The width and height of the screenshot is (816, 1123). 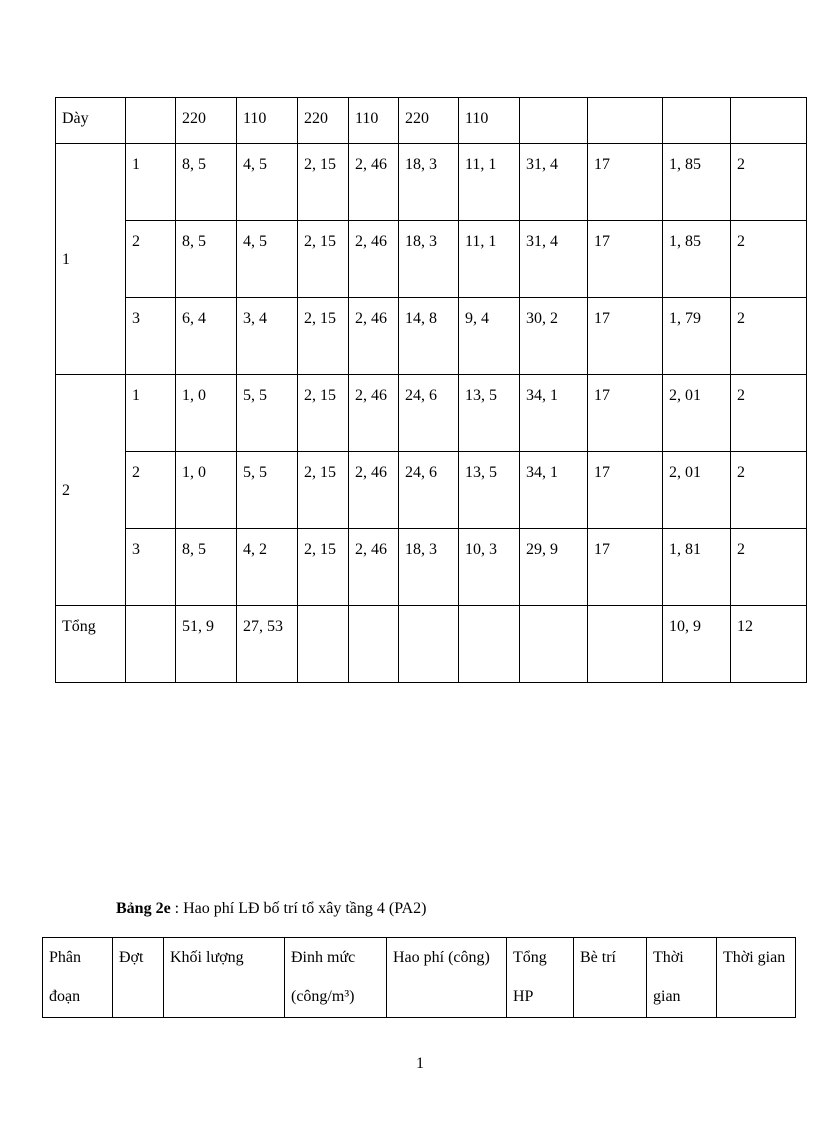 I want to click on table-cell: 51, 9, so click(x=206, y=644).